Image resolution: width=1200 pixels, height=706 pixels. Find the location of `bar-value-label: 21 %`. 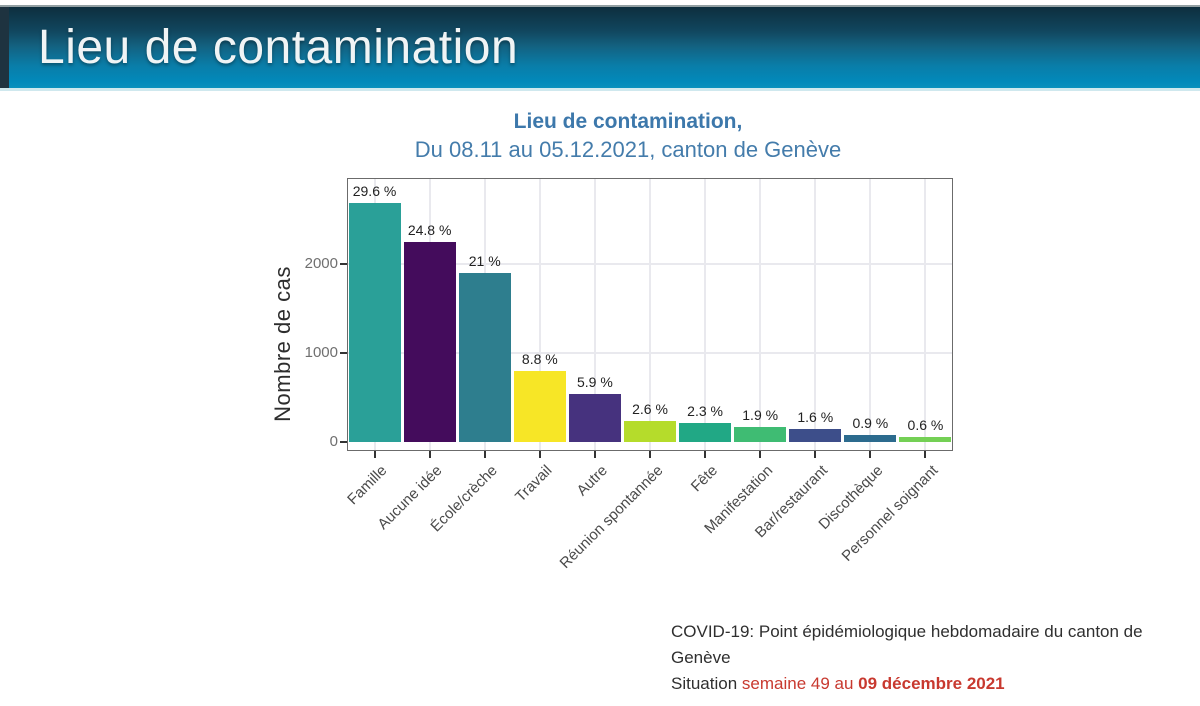

bar-value-label: 21 % is located at coordinates (484, 261).